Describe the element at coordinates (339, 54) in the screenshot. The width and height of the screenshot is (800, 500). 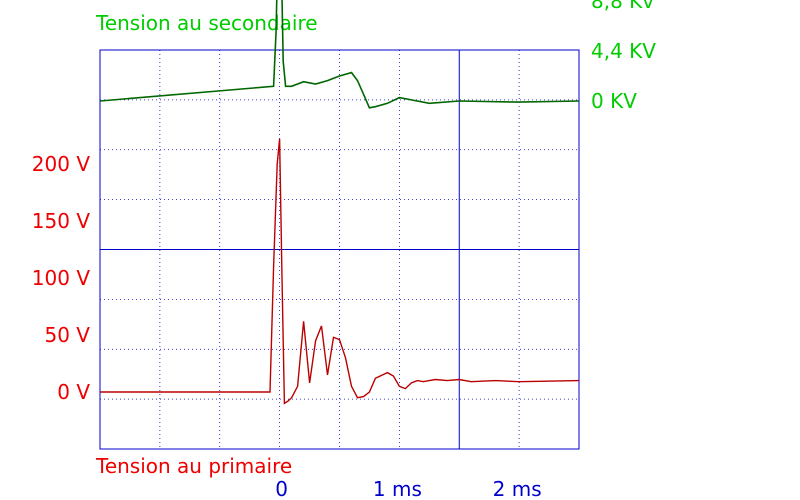
I see `series-line-secondary` at that location.